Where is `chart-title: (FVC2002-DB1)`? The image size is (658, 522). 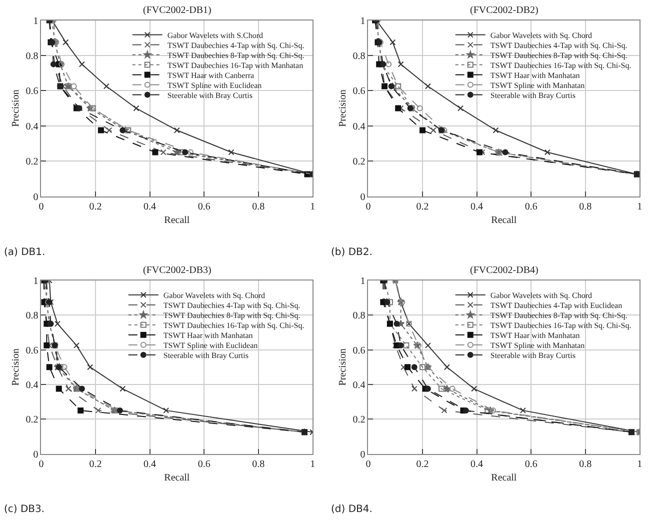 chart-title: (FVC2002-DB1) is located at coordinates (177, 10).